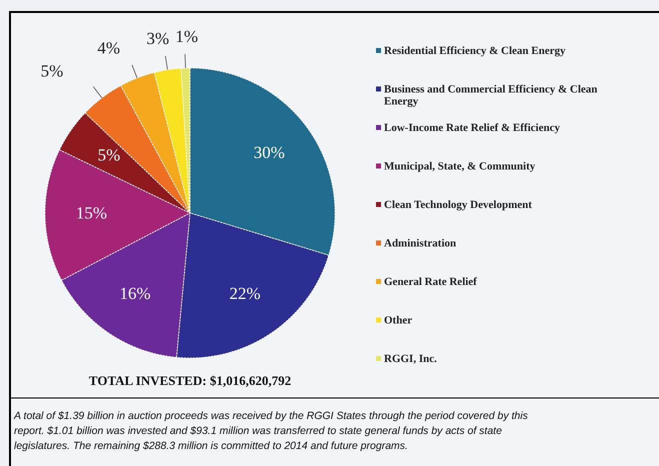 This screenshot has width=659, height=466. What do you see at coordinates (475, 51) in the screenshot?
I see `legend-label: Residential Efficiency & Clean Energy` at bounding box center [475, 51].